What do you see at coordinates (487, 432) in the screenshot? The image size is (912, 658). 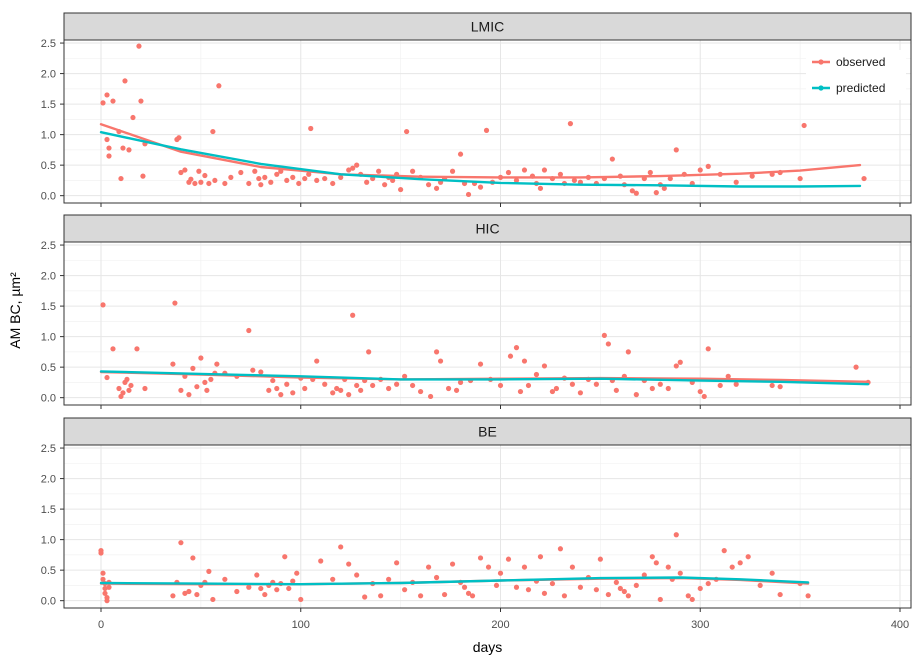 I see `facet-label: BE` at bounding box center [487, 432].